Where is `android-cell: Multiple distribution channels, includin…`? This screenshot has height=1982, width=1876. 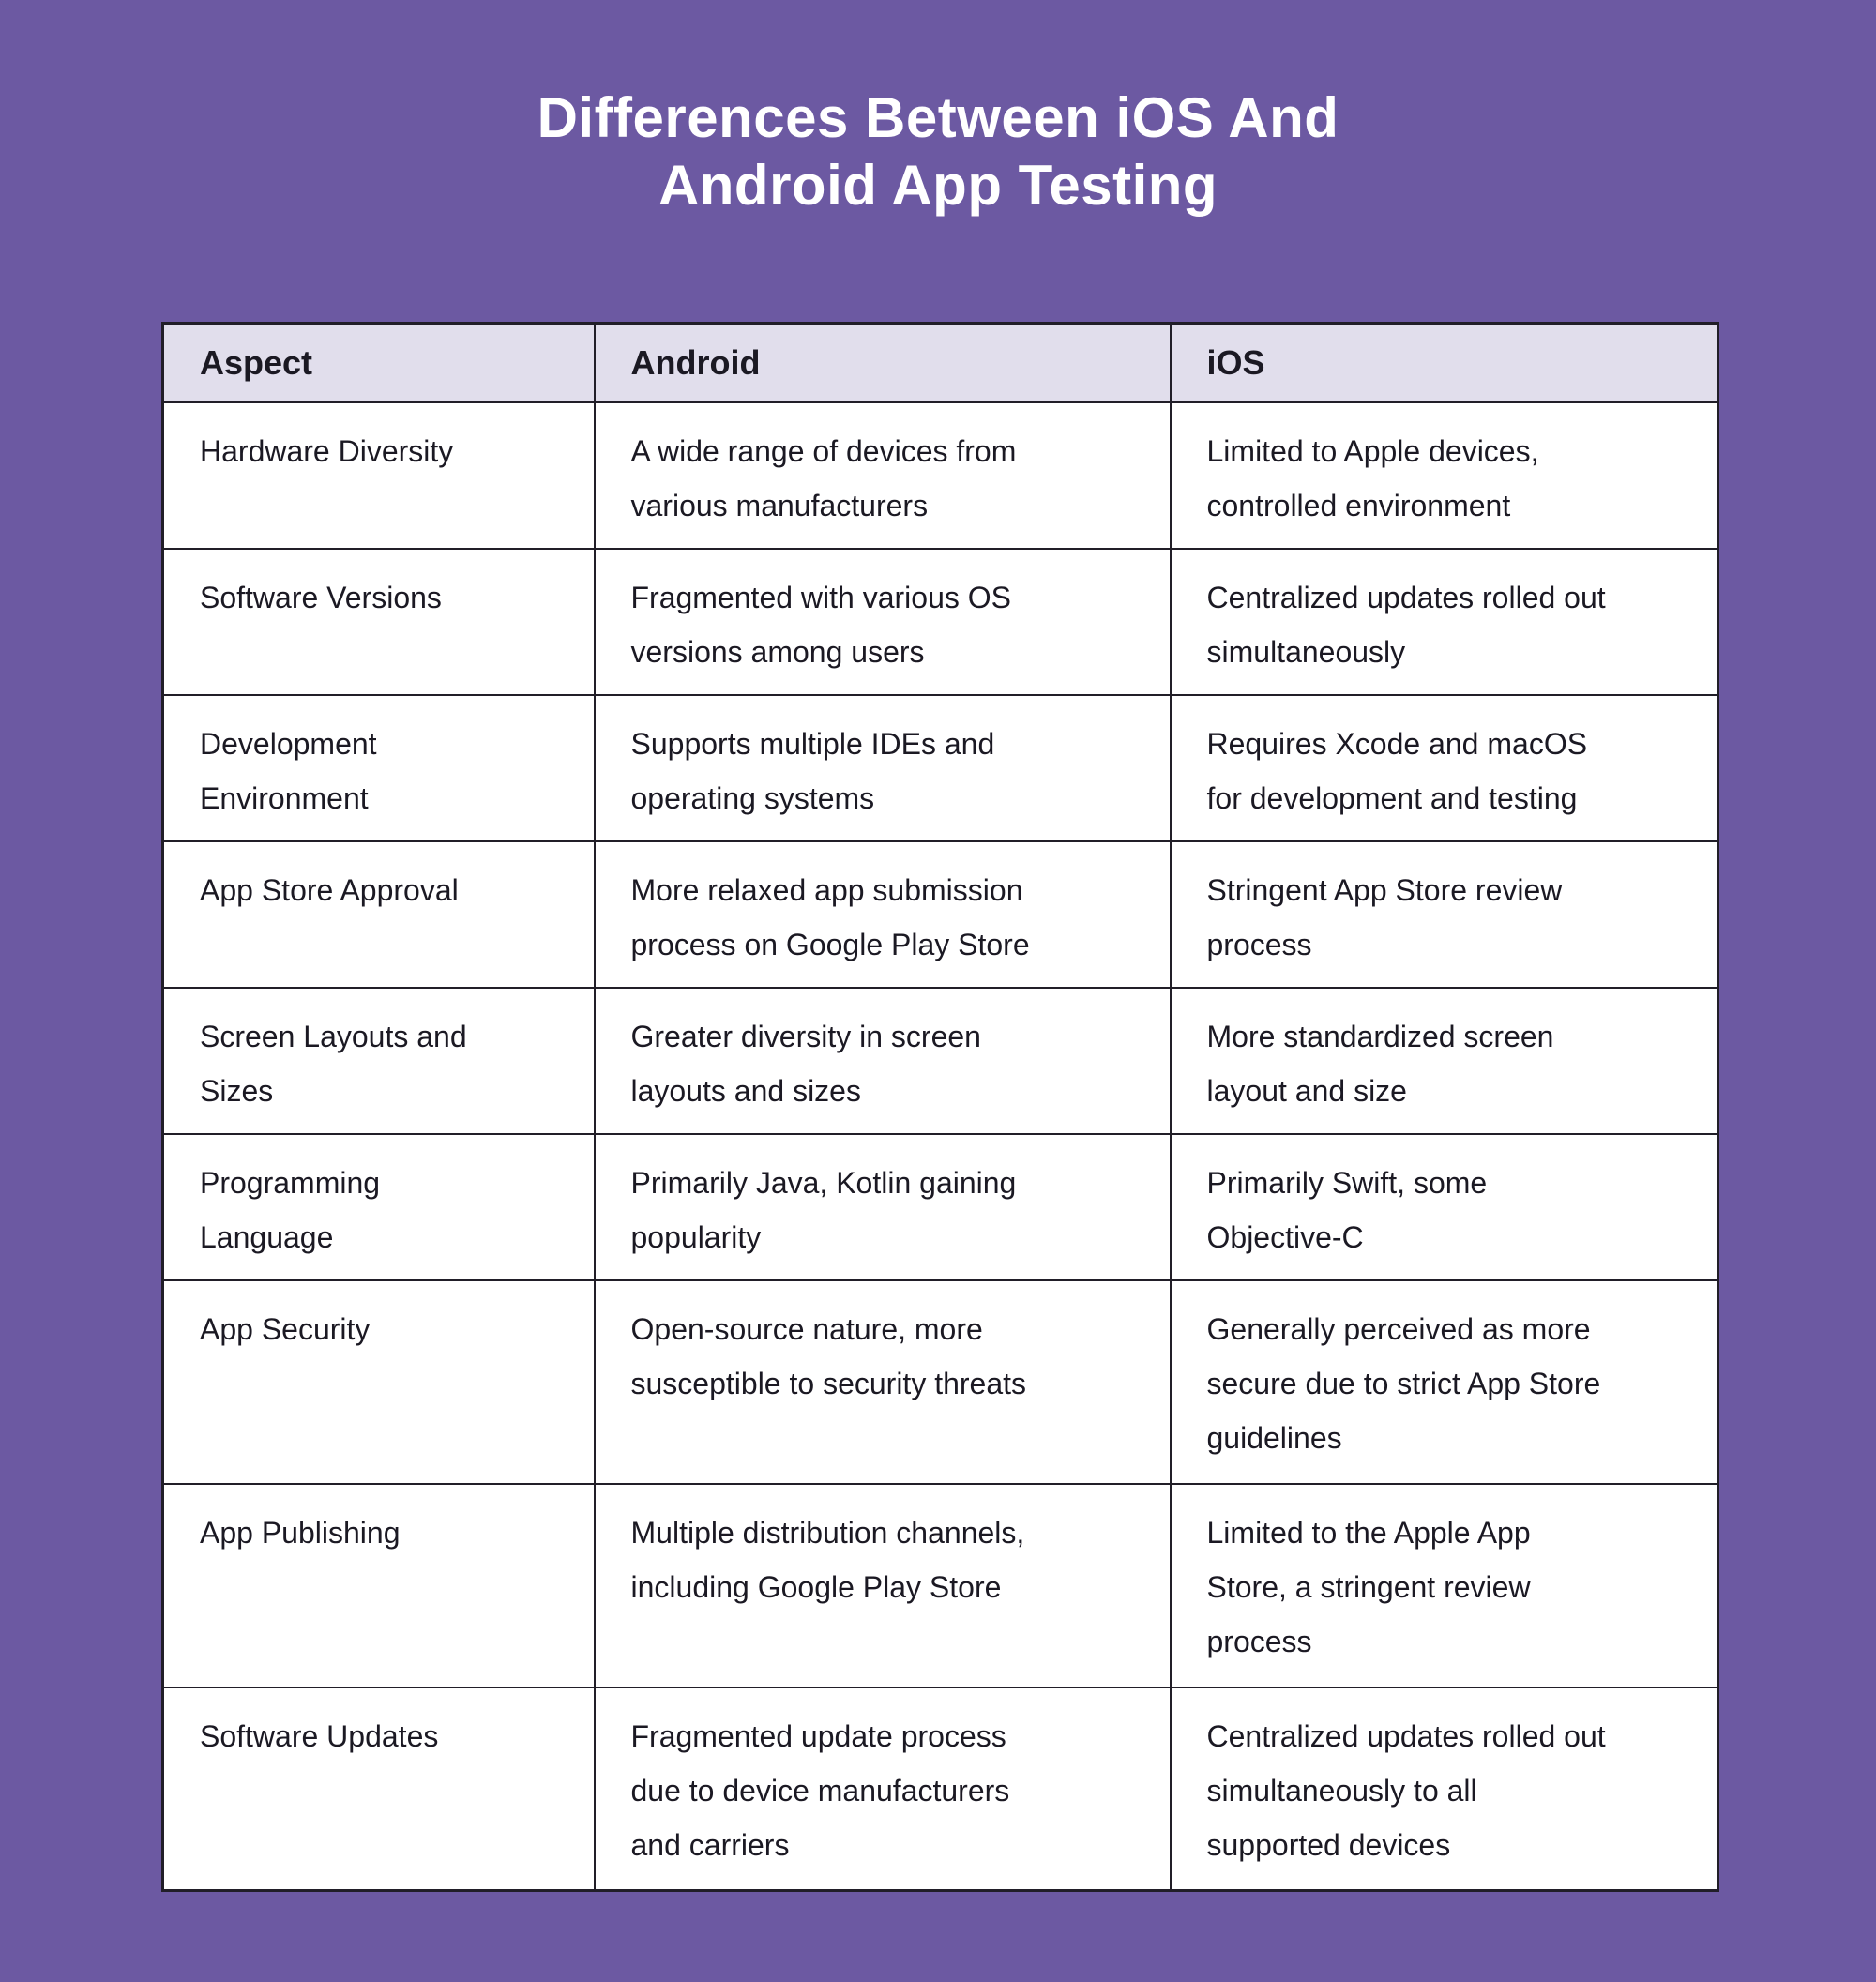 android-cell: Multiple distribution channels, includin… is located at coordinates (882, 1585).